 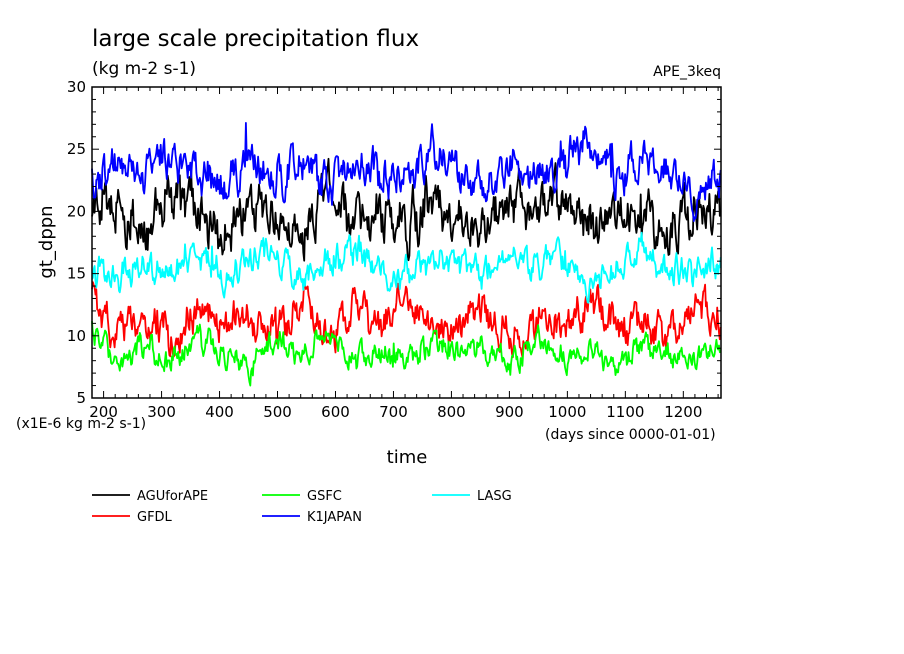 I want to click on y-tick-label: 30, so click(x=76, y=87).